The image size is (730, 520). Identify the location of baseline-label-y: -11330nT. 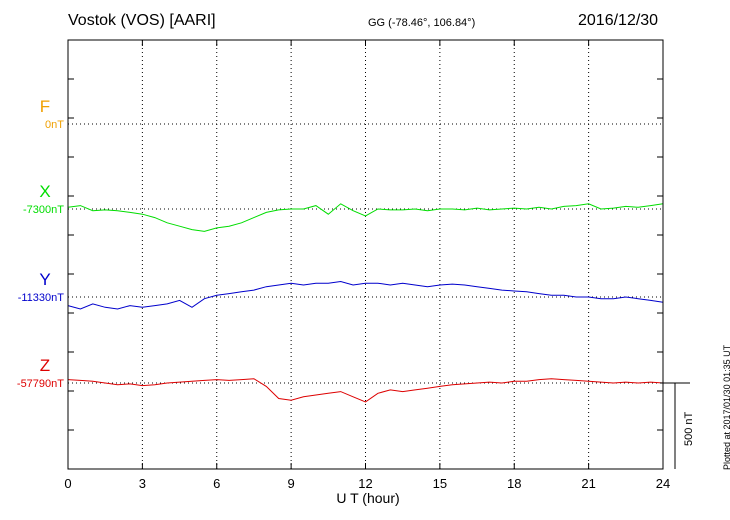
(41, 298).